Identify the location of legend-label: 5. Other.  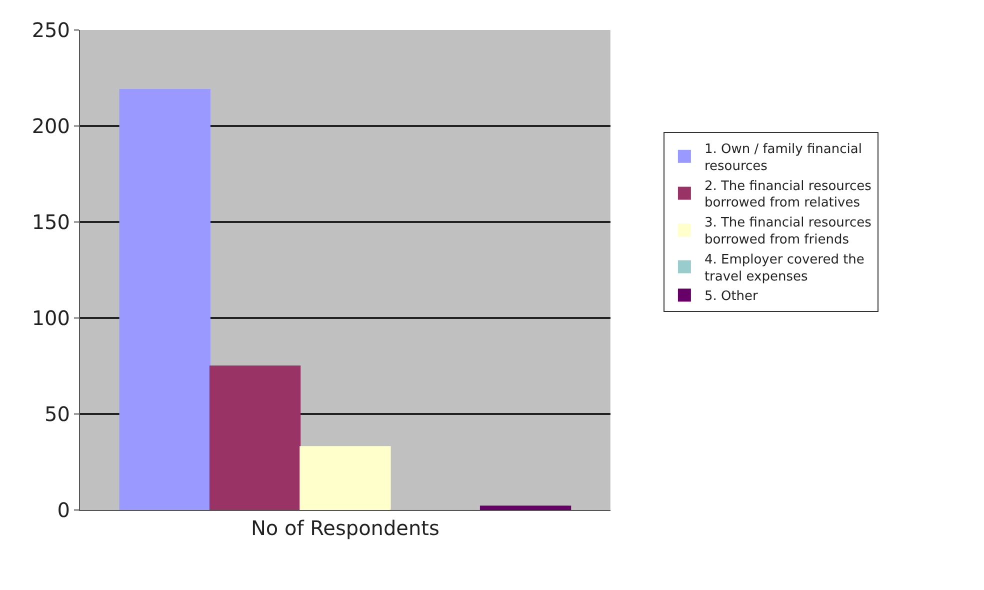
(731, 296).